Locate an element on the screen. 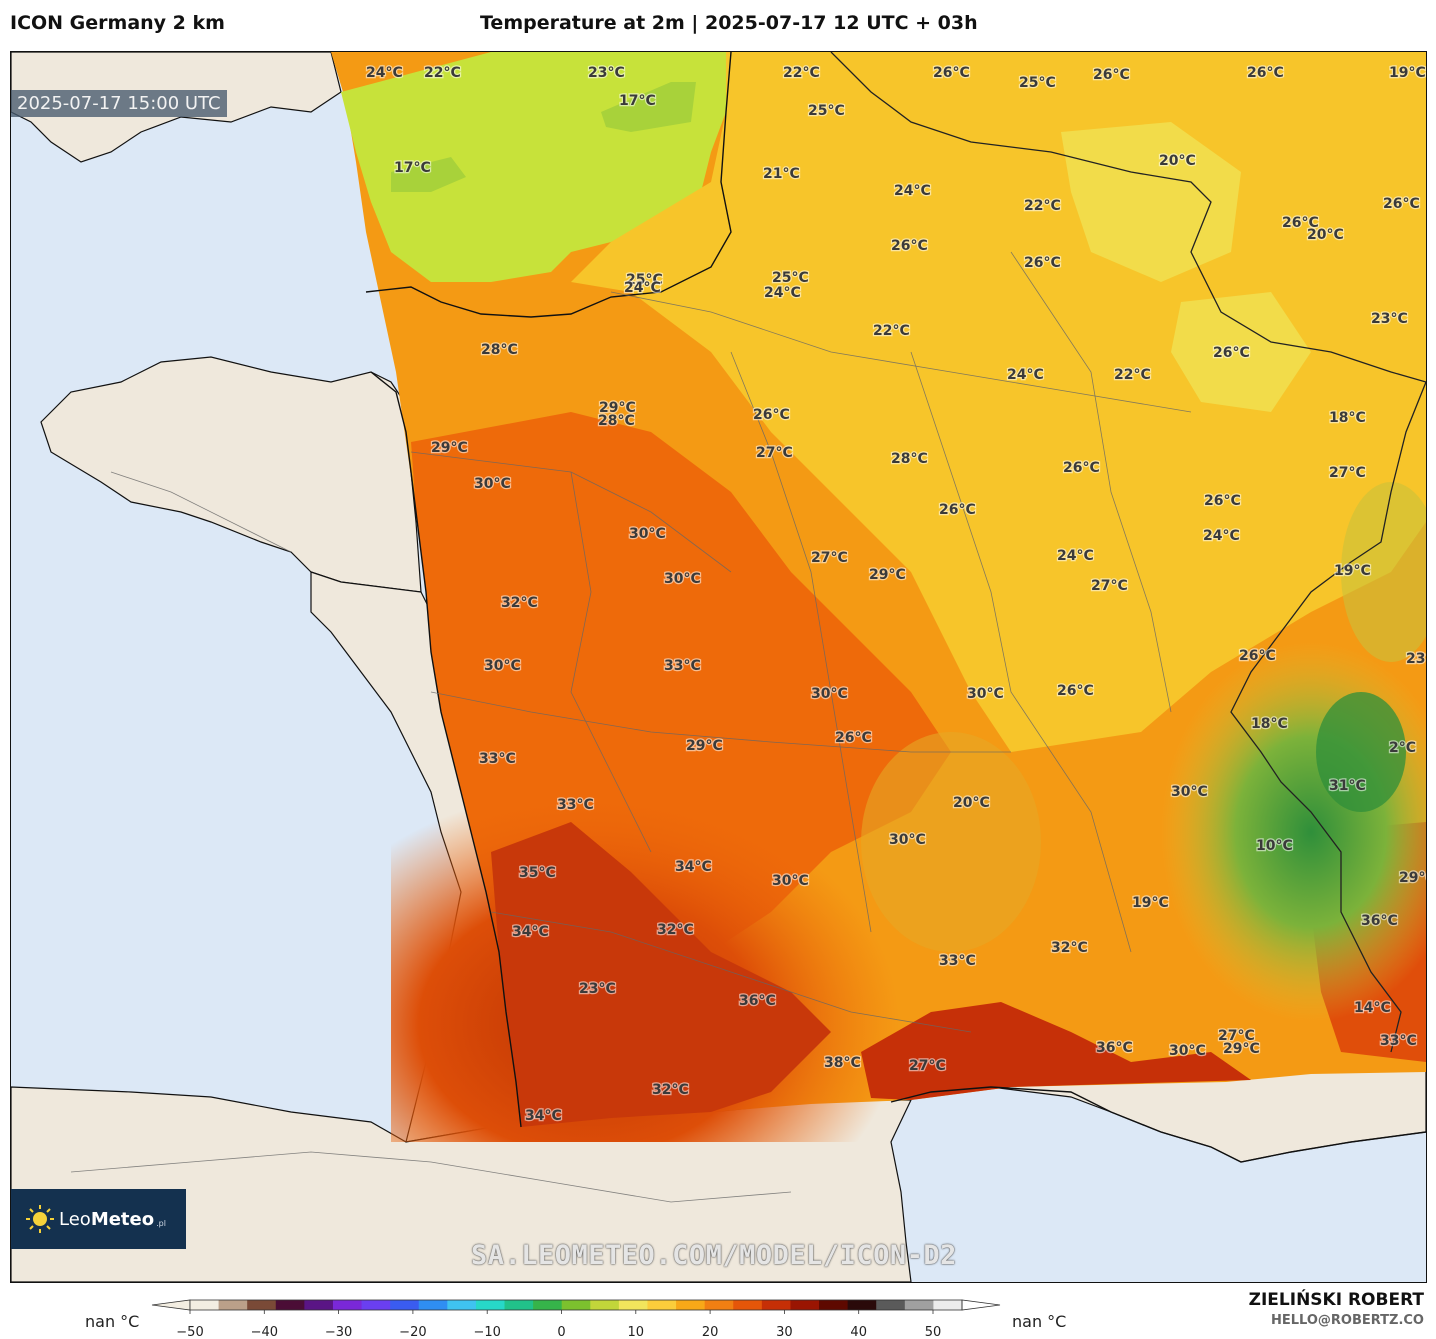 This screenshot has width=1436, height=1339. temperature-label: 23°C is located at coordinates (1389, 319).